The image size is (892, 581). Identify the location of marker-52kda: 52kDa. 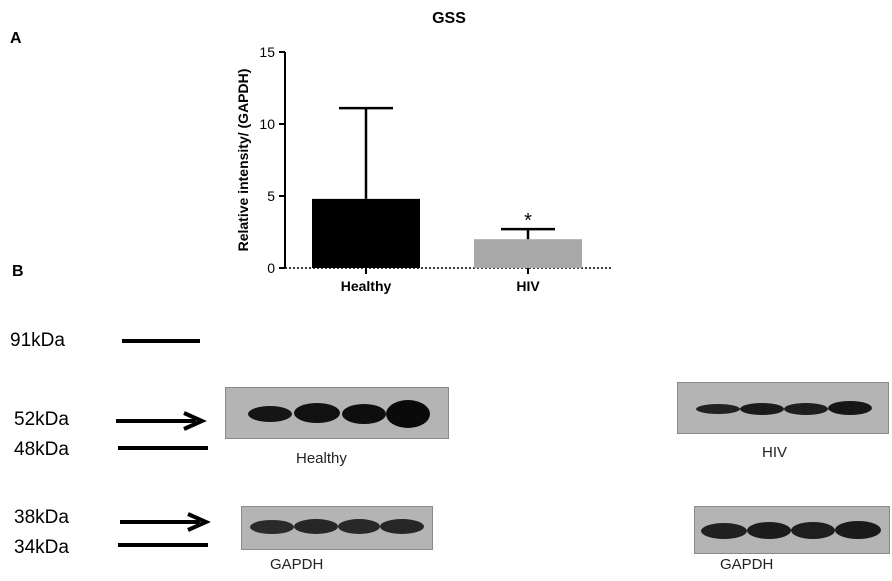
(41, 419).